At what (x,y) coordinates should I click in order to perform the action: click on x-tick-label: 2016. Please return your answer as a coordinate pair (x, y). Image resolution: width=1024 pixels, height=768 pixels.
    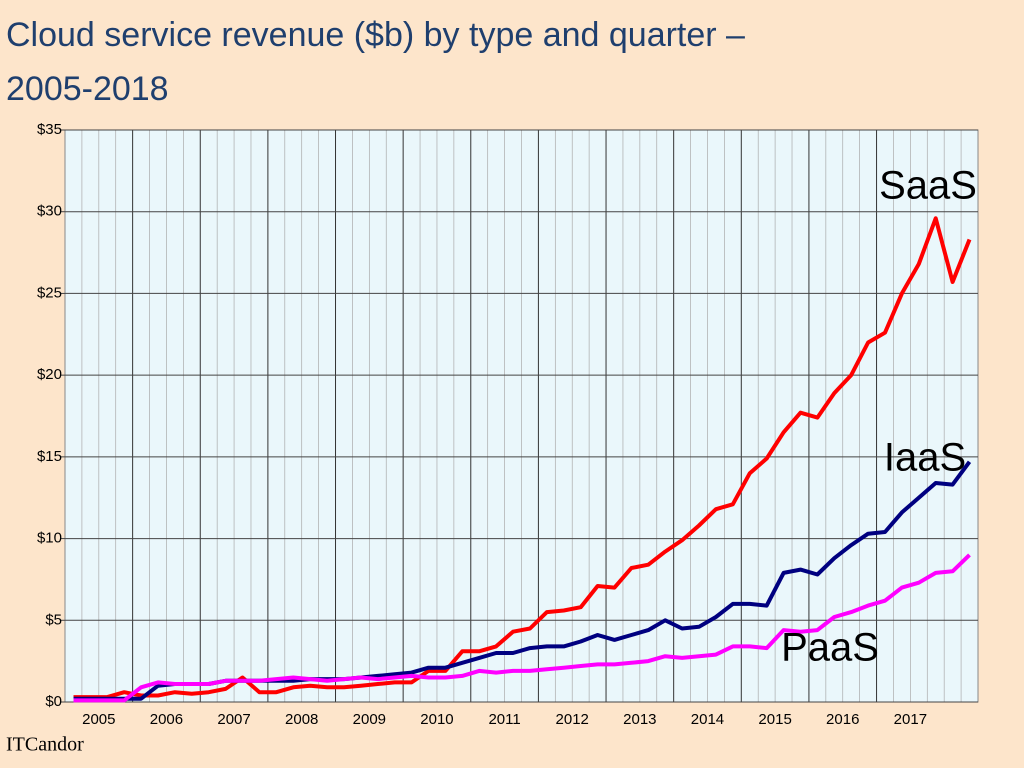
    Looking at the image, I should click on (842, 719).